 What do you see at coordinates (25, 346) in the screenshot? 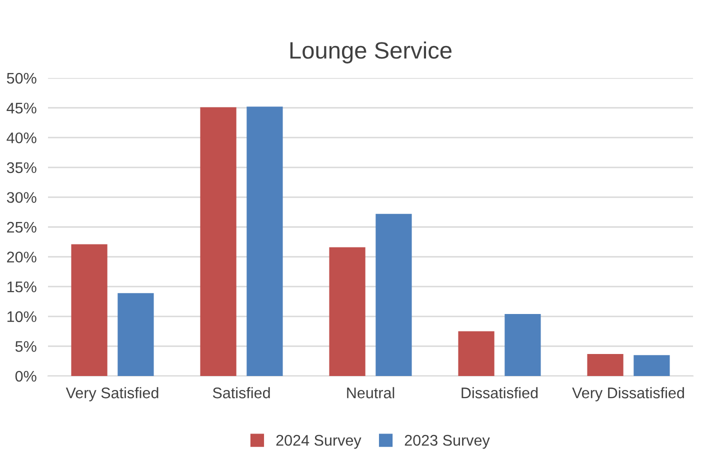
I see `y-tick-label: 5%` at bounding box center [25, 346].